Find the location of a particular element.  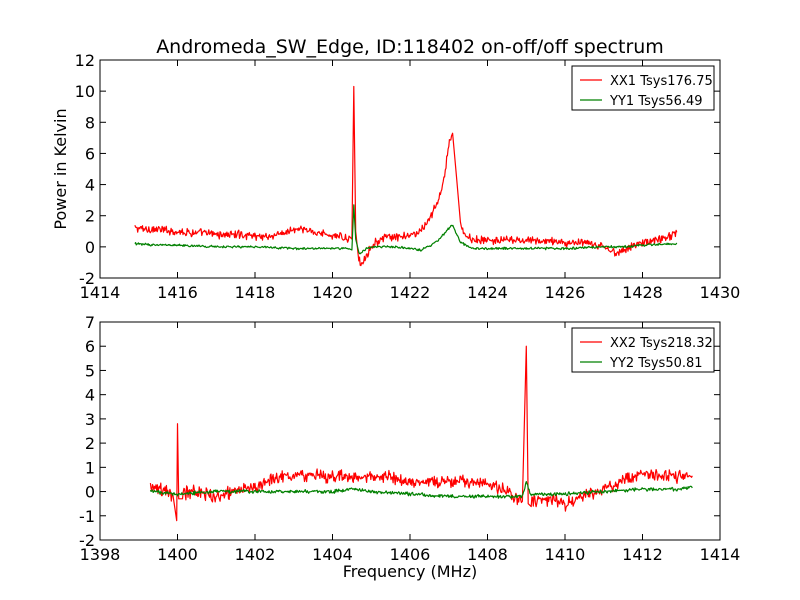

x-tick-label: 1408 is located at coordinates (487, 554).